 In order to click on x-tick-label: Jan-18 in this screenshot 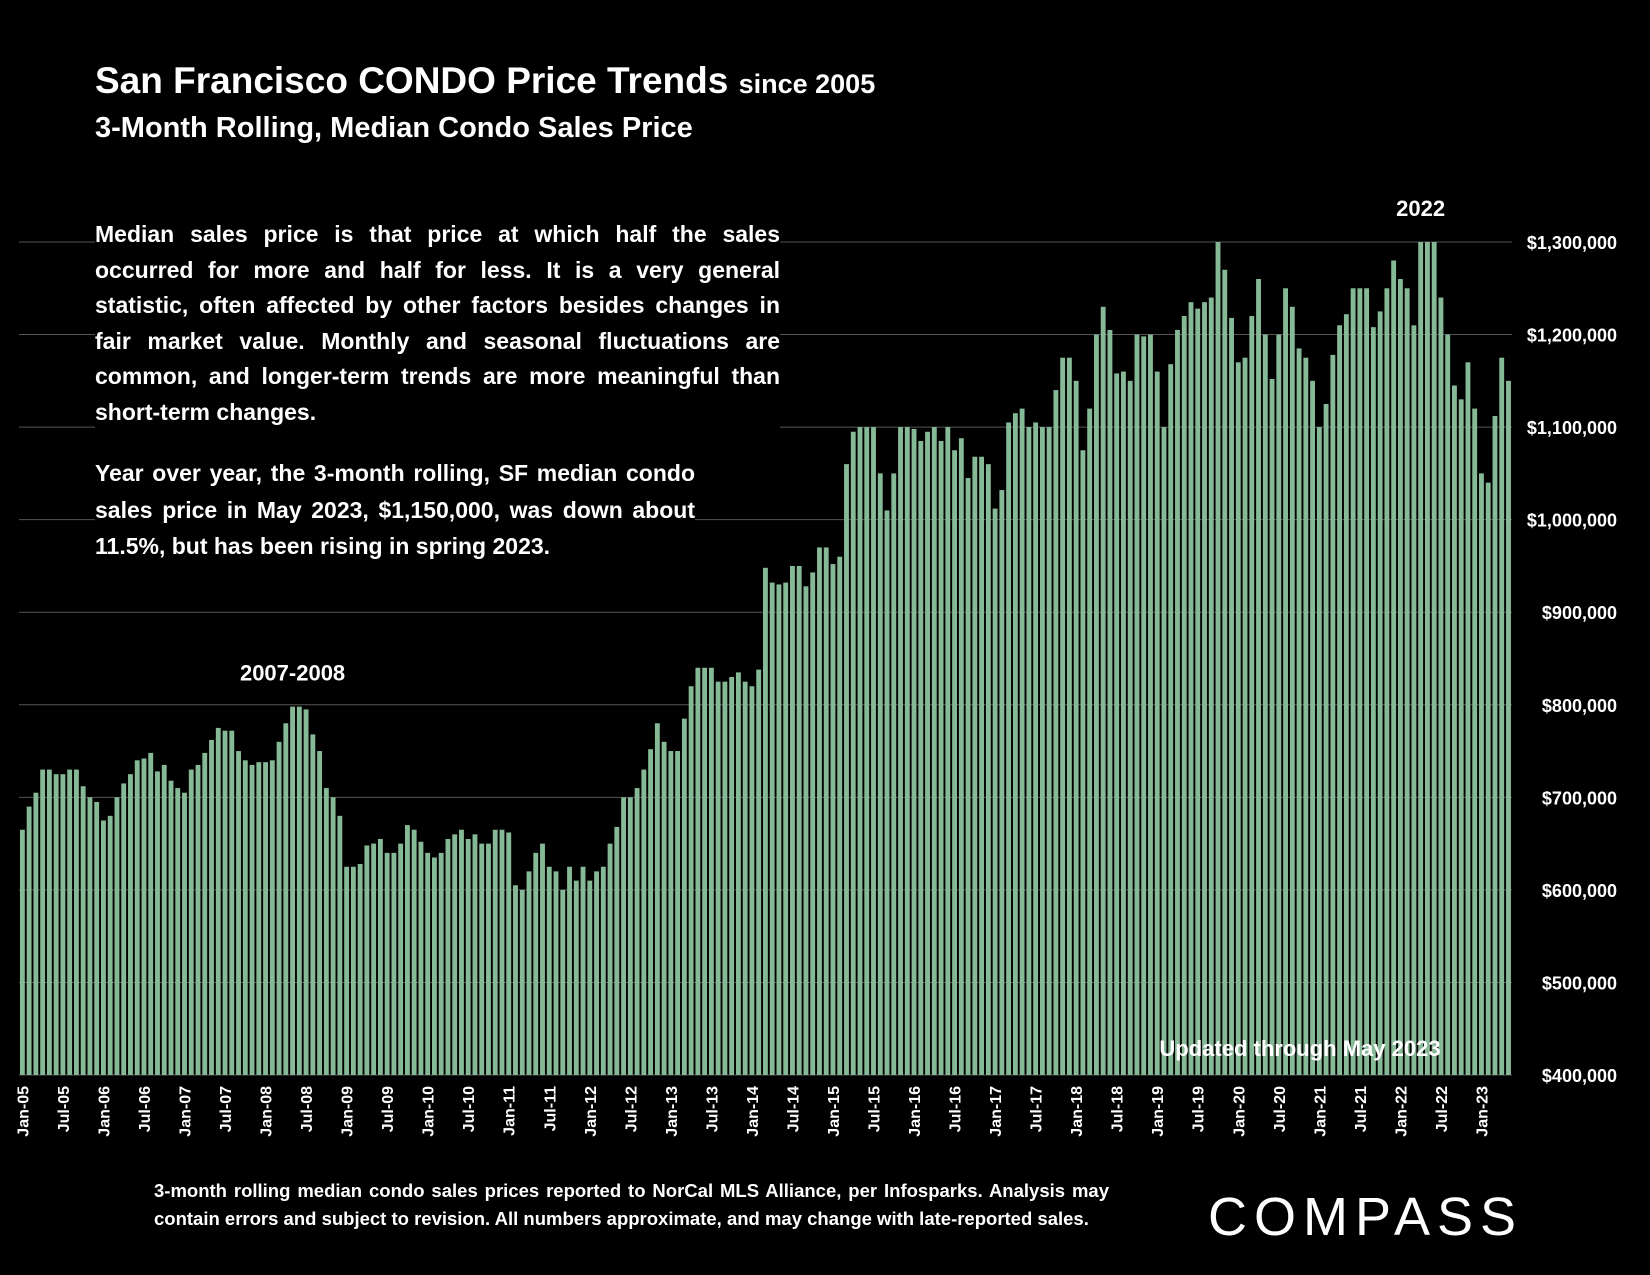, I will do `click(1077, 1111)`.